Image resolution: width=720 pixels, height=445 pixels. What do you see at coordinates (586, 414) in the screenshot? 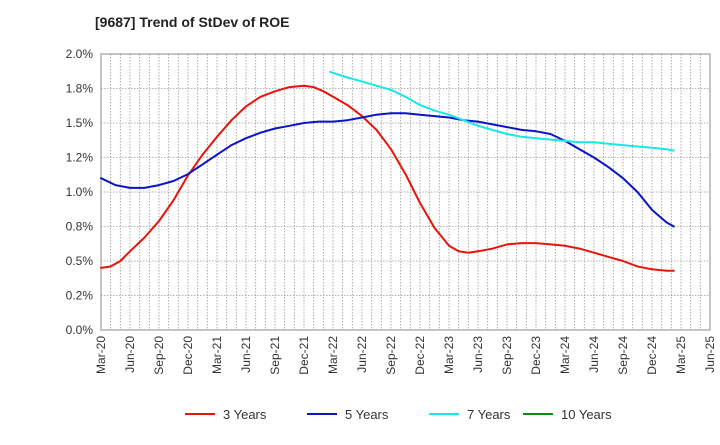
I see `legend-label-10-years: 10 Years` at bounding box center [586, 414].